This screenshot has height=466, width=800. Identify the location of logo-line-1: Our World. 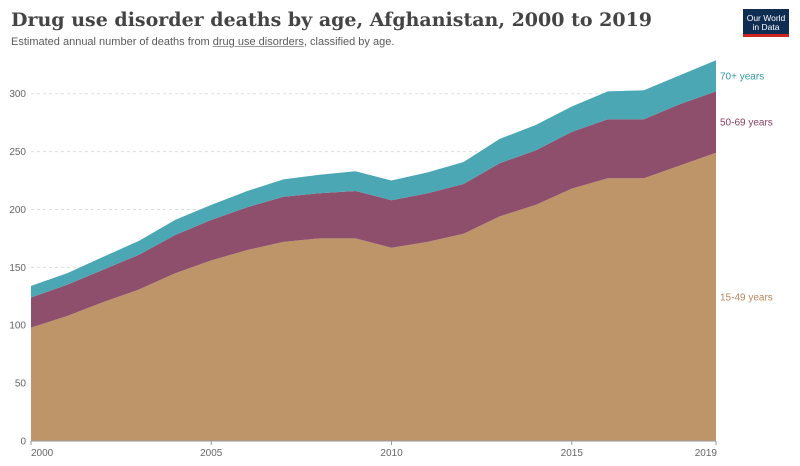
(766, 18).